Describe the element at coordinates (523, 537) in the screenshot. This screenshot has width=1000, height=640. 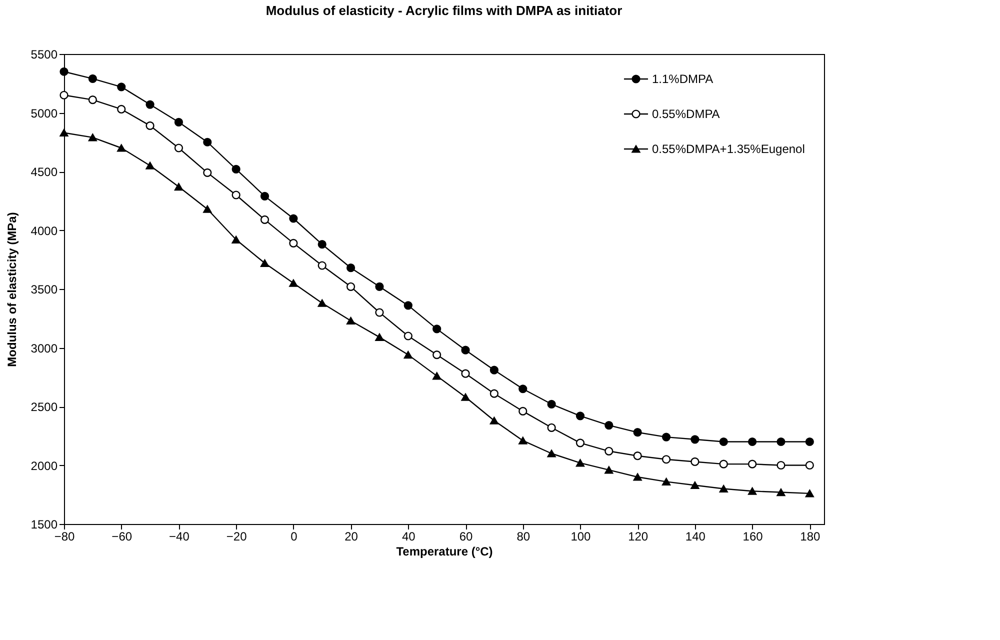
I see `x-tick-label: 80` at that location.